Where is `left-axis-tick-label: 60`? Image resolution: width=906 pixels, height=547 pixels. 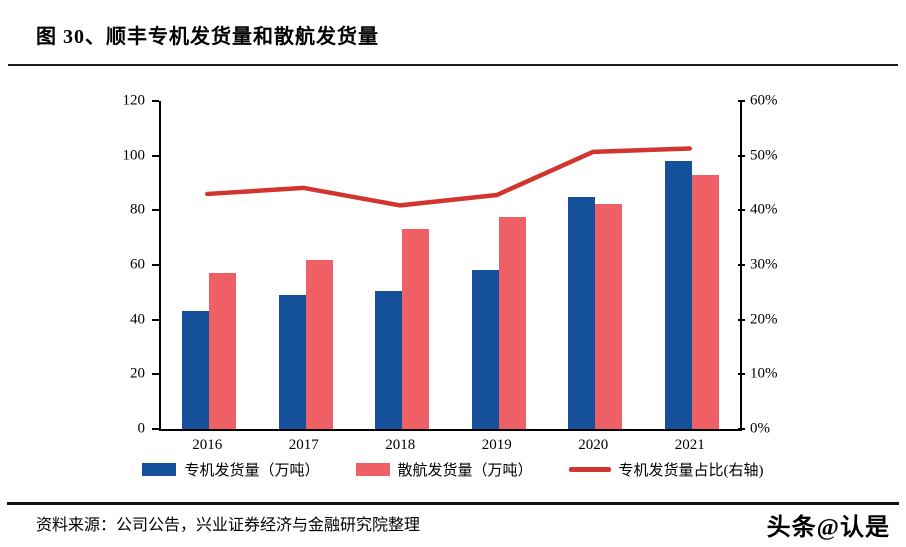
left-axis-tick-label: 60 is located at coordinates (137, 264).